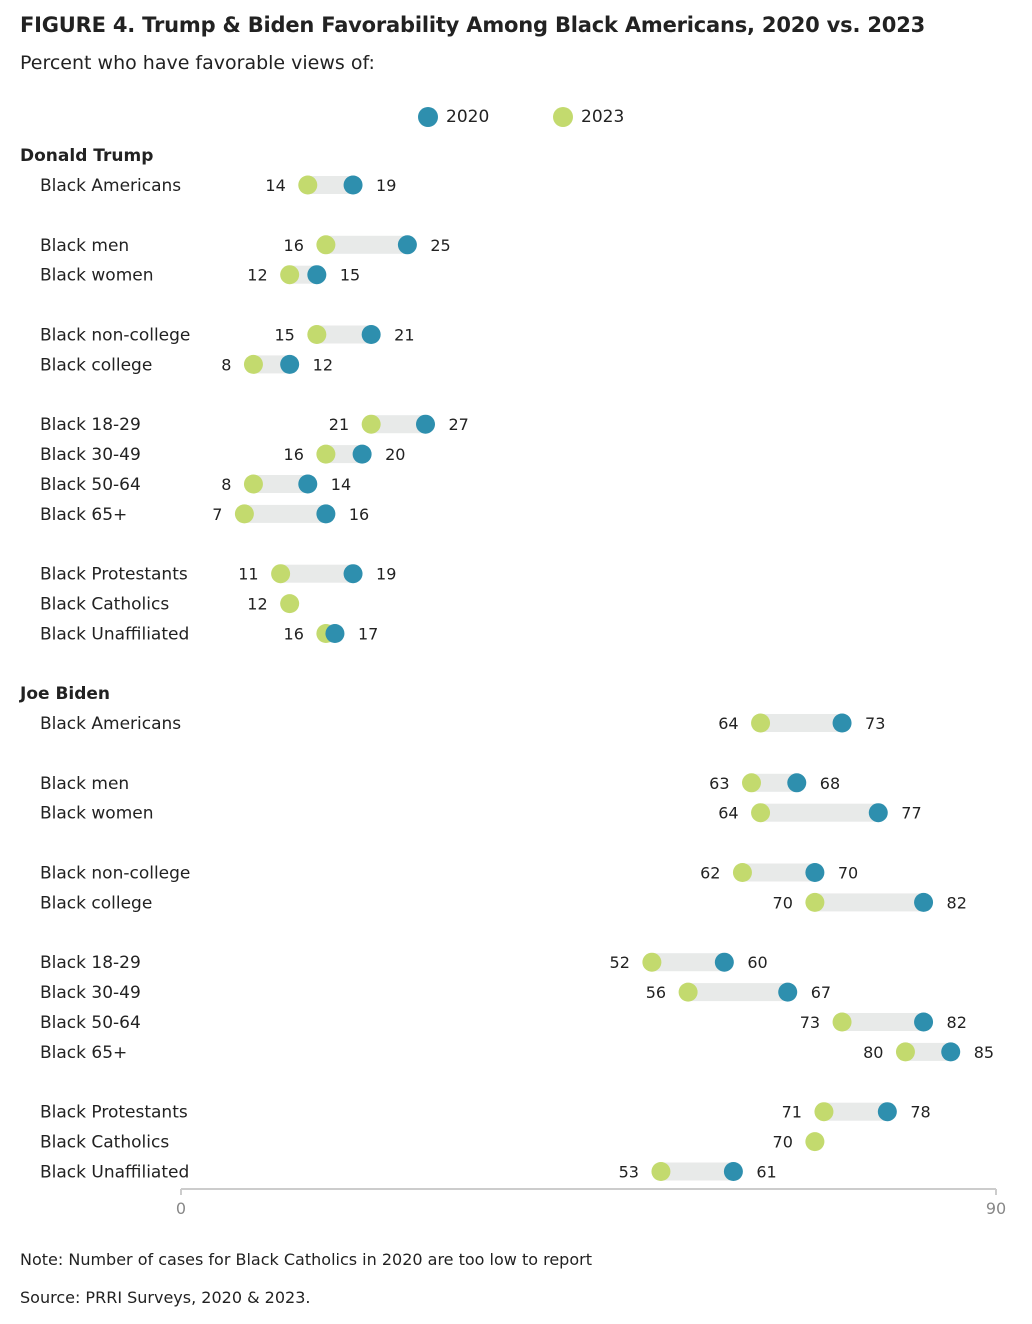  I want to click on source-note: Source: PRRI Surveys, 2020 & 2023., so click(165, 1297).